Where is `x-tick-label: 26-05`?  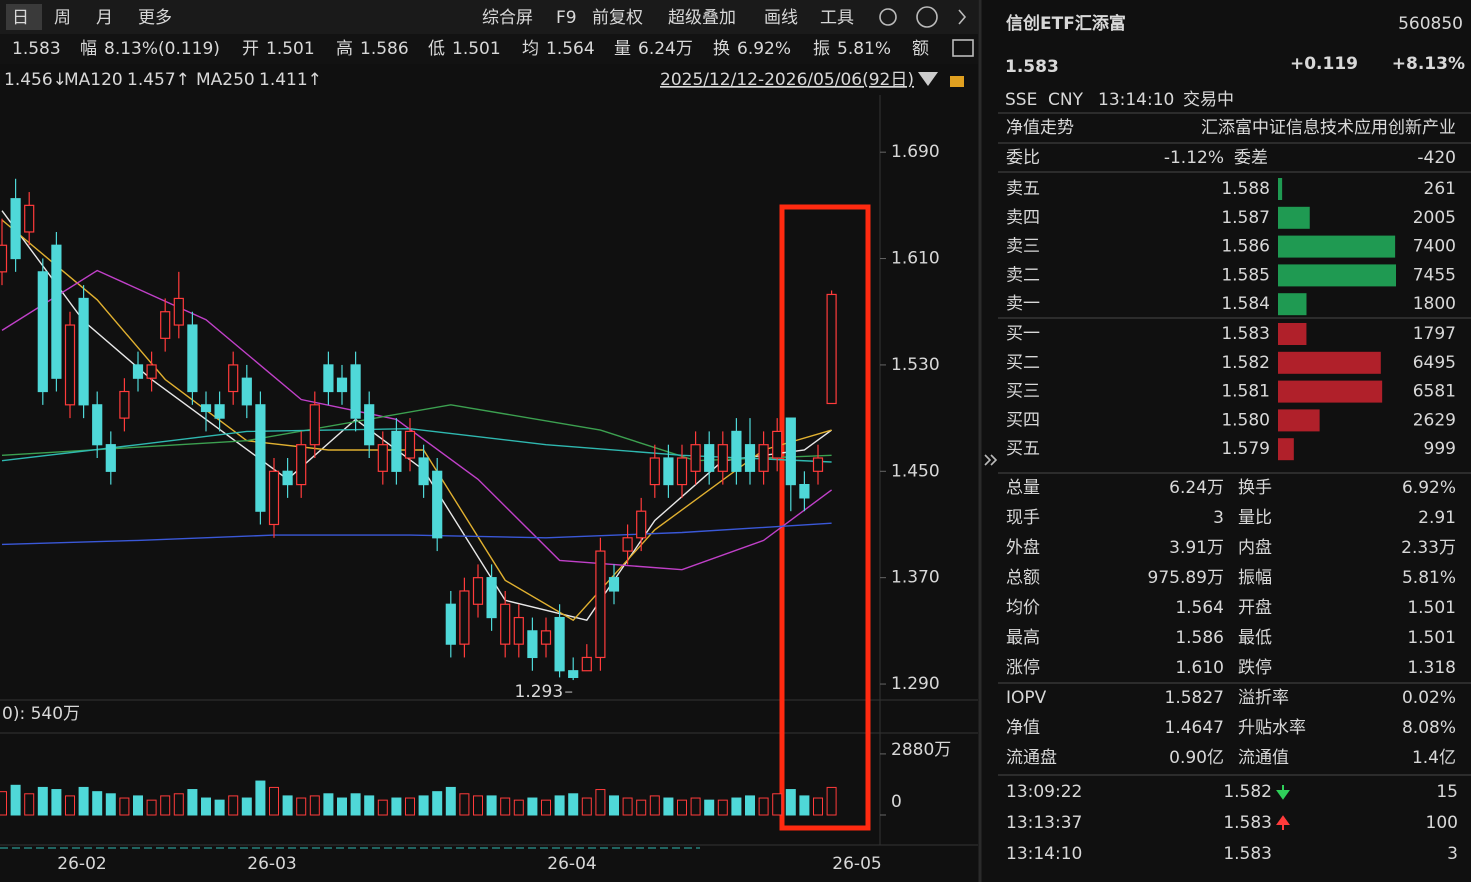 x-tick-label: 26-05 is located at coordinates (856, 864).